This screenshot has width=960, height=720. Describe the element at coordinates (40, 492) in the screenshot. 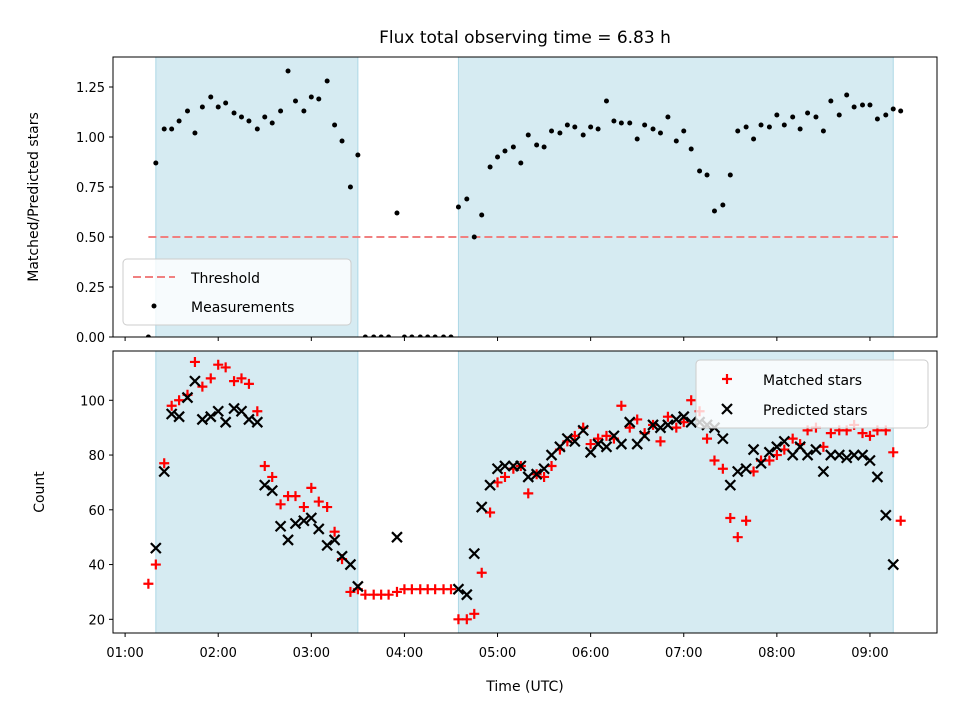

I see `y-axis-label: Count` at that location.